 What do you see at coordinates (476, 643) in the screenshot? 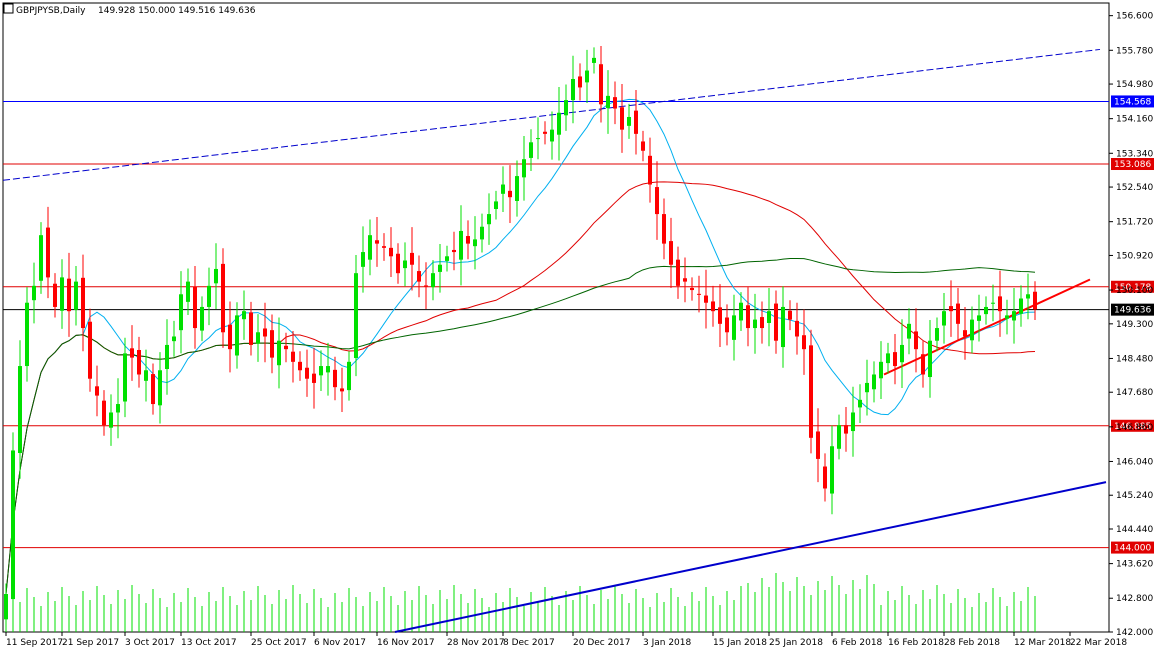
I see `time-tick-label: 28 Nov 2017` at bounding box center [476, 643].